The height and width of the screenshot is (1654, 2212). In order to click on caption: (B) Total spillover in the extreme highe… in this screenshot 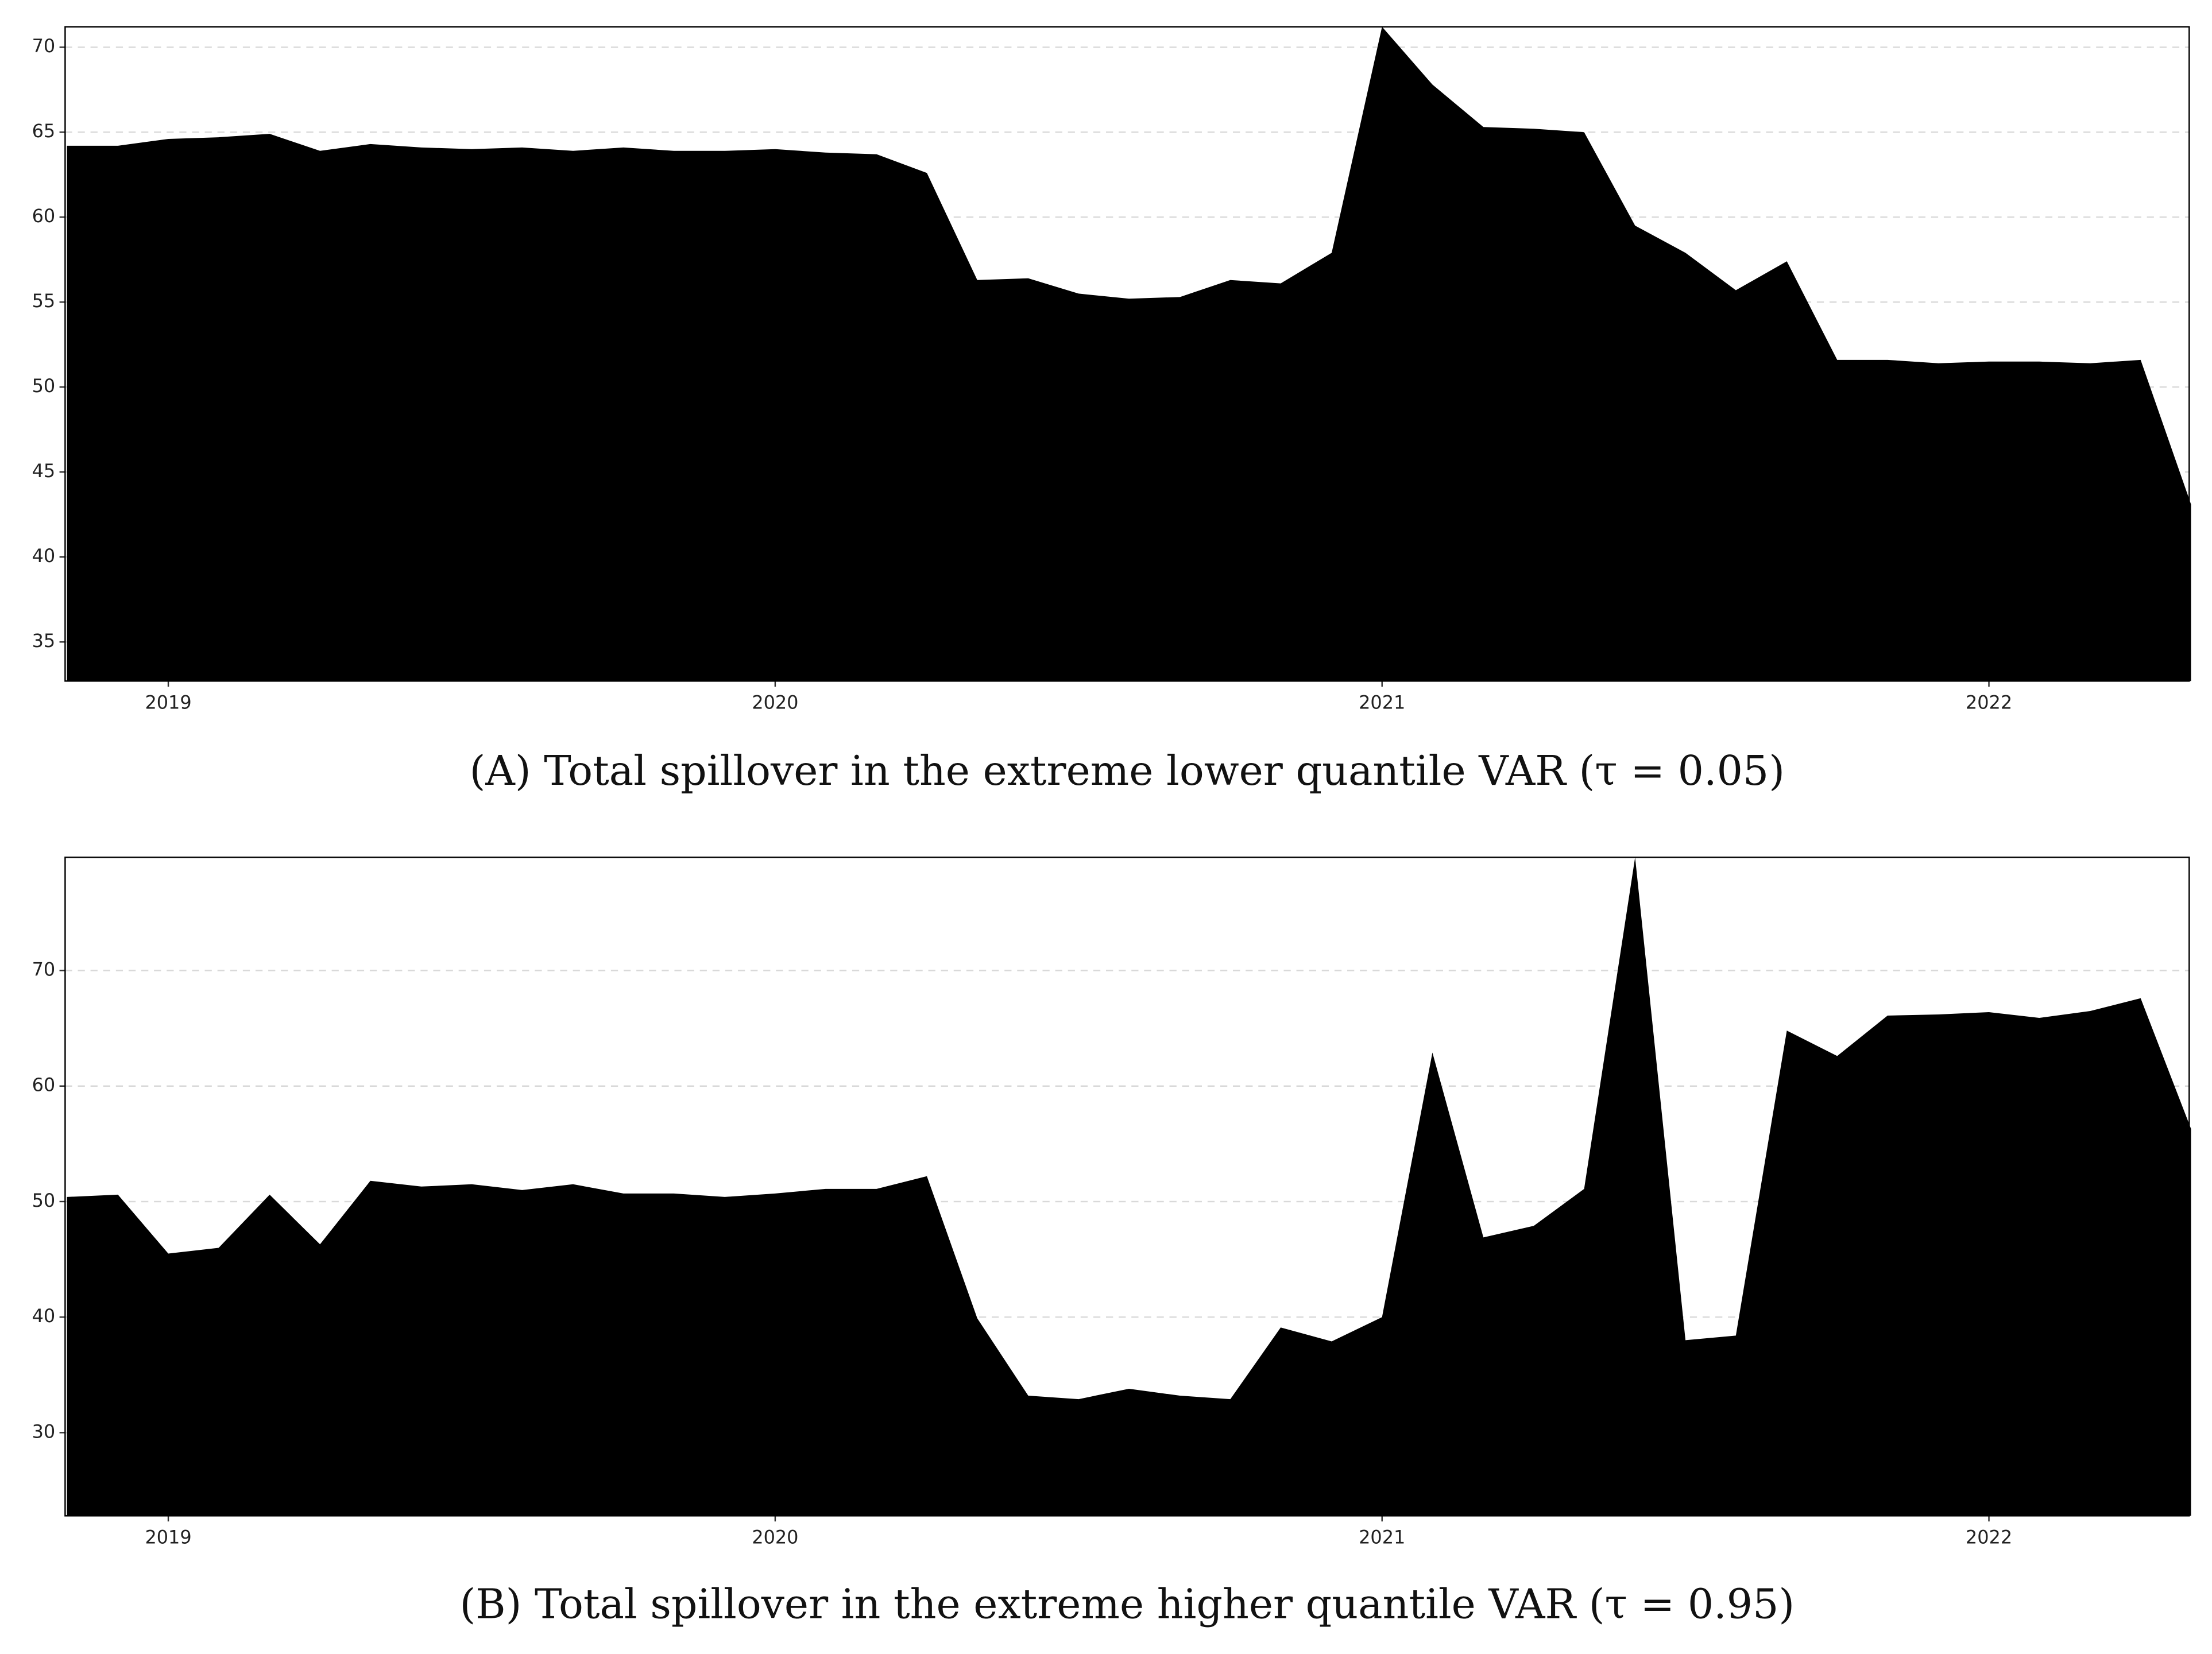, I will do `click(1127, 1604)`.